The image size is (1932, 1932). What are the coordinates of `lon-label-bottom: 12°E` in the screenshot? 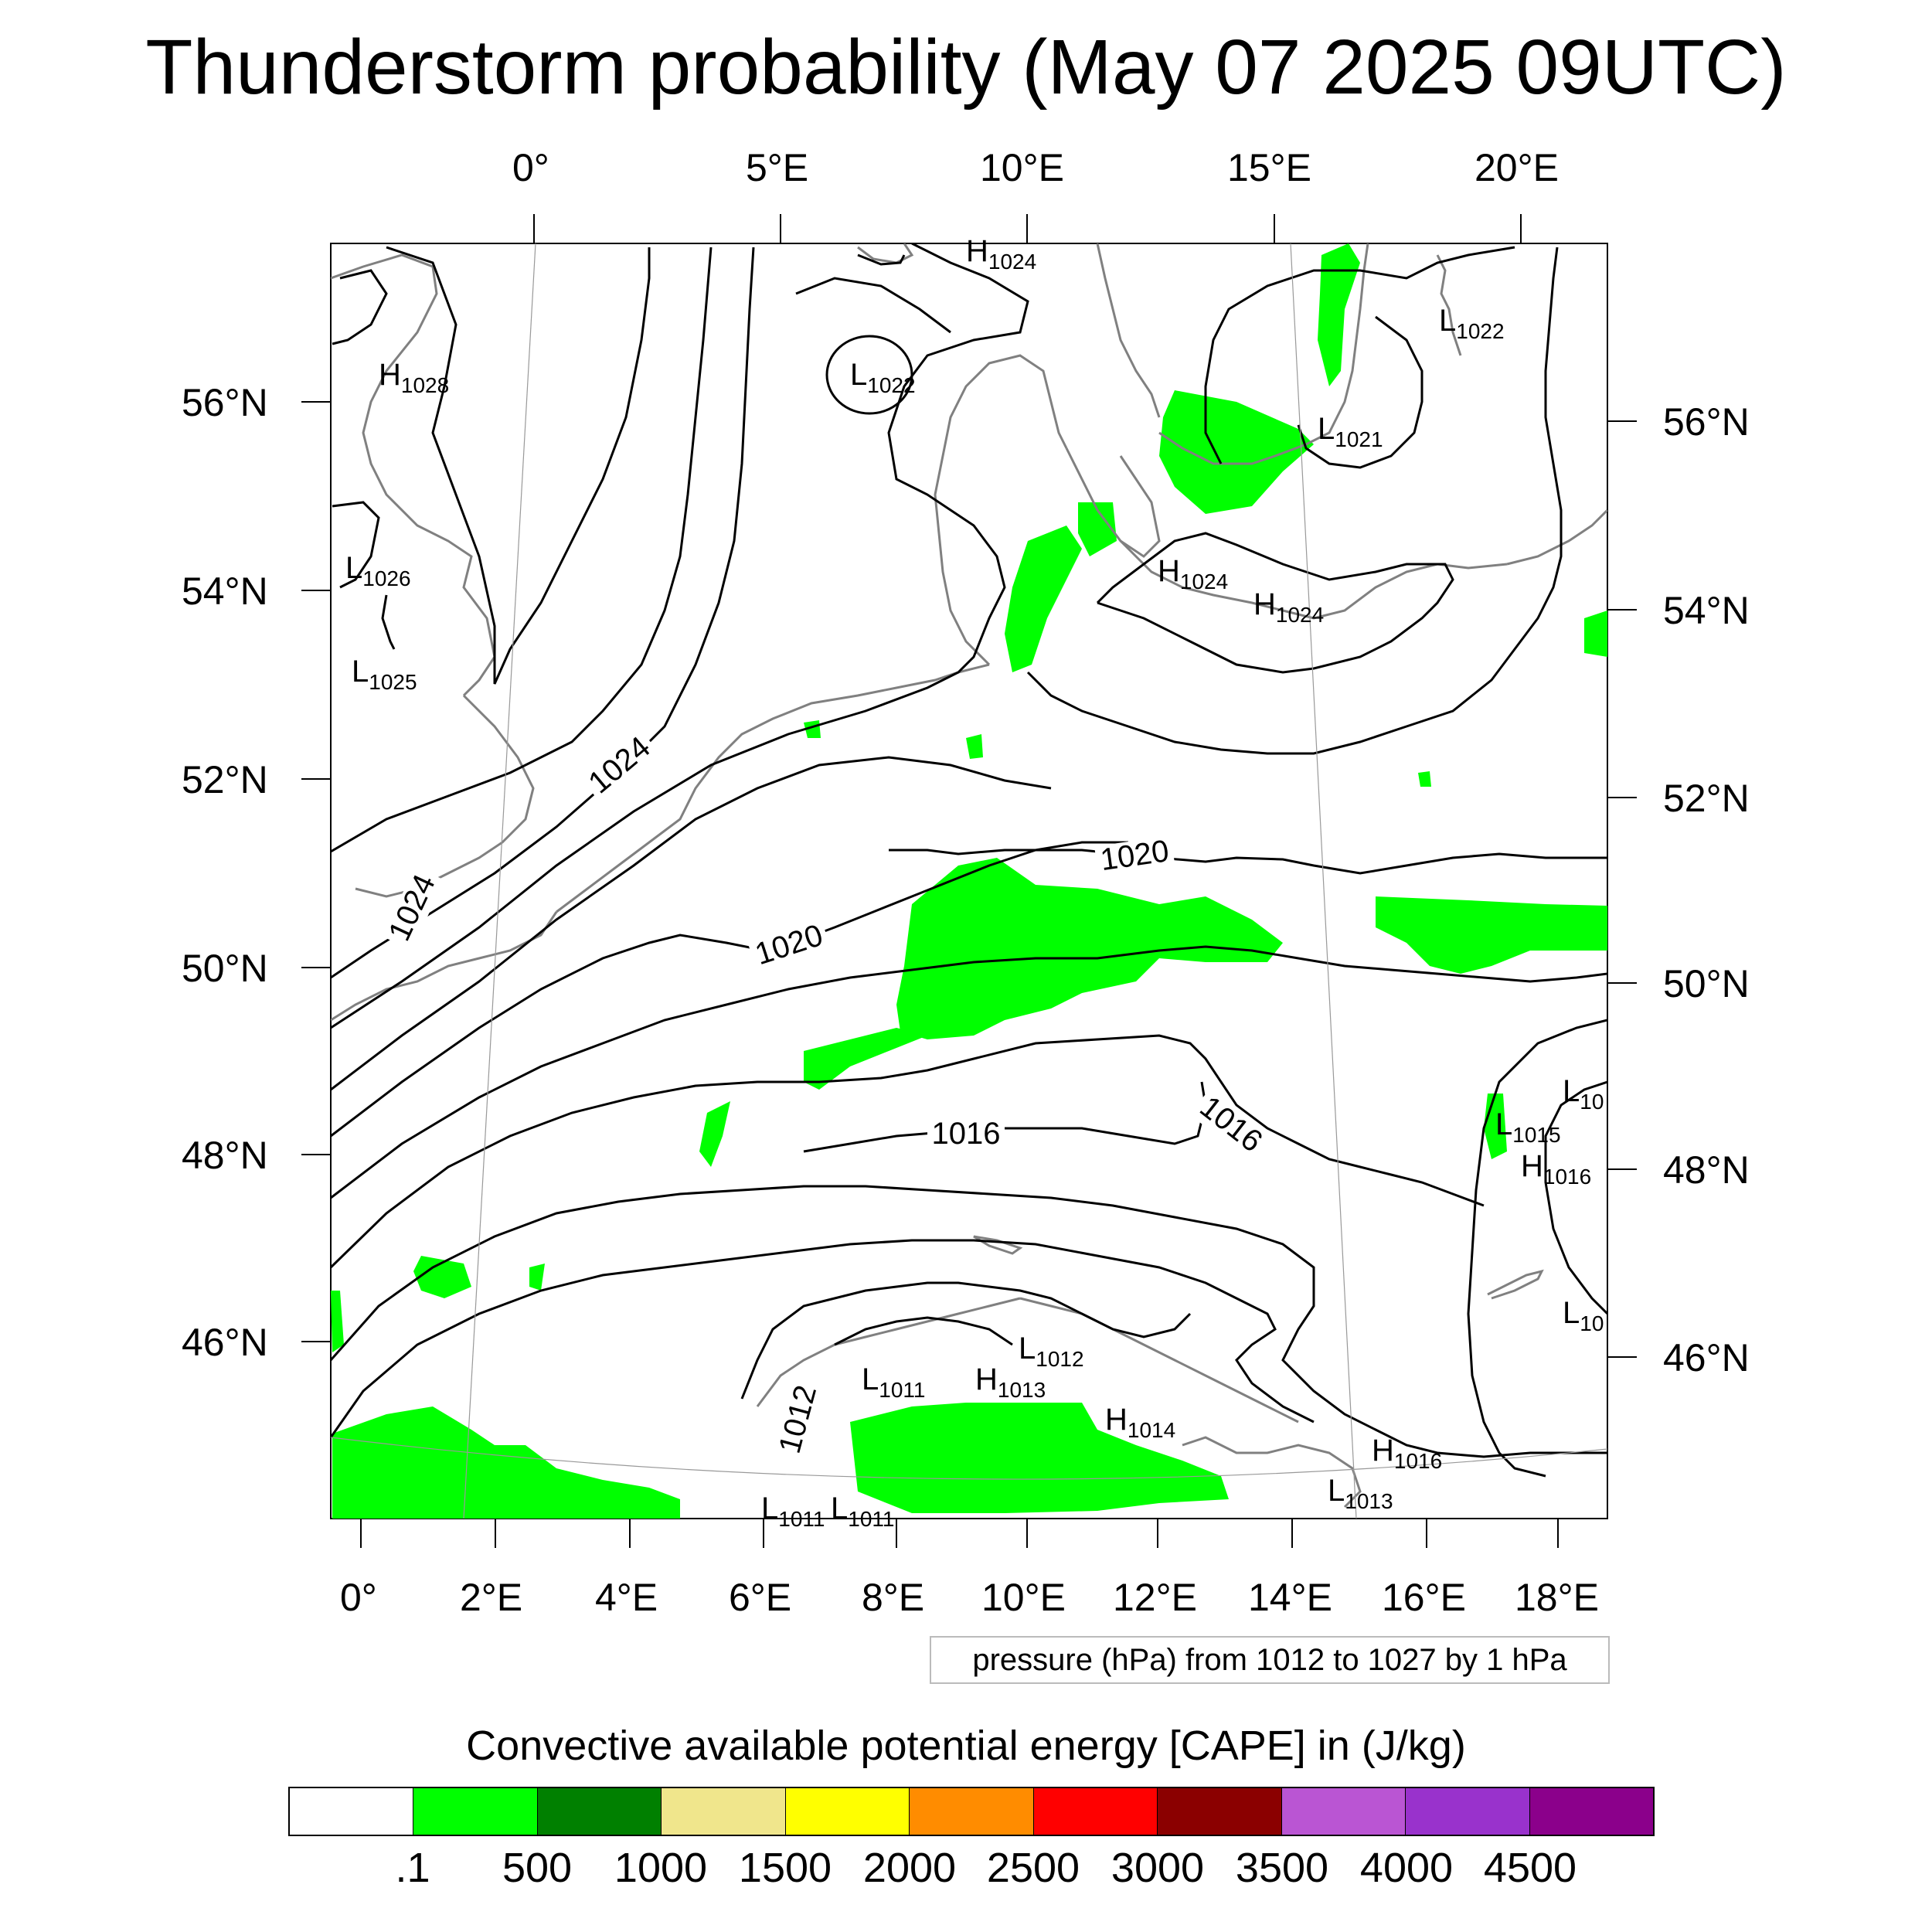 It's located at (1155, 1598).